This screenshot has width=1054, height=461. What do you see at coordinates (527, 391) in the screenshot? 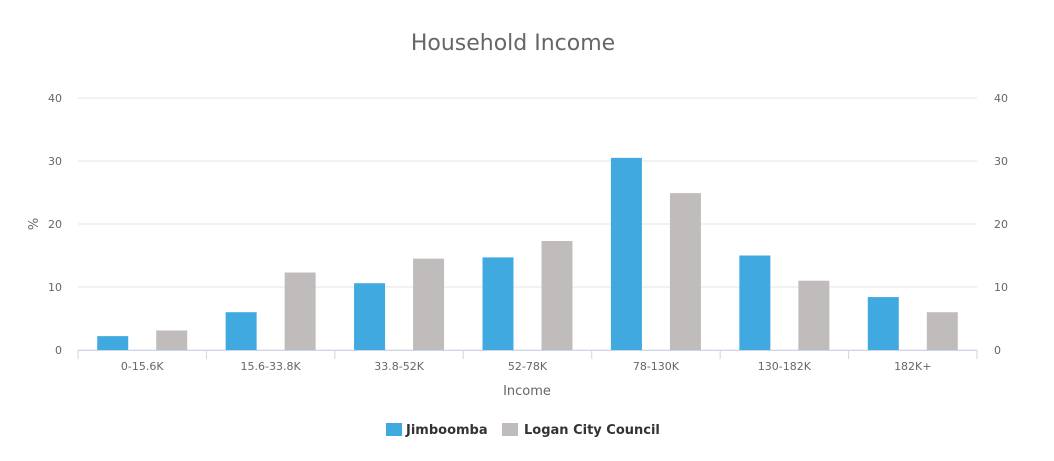
I see `x-axis-label: Income` at bounding box center [527, 391].